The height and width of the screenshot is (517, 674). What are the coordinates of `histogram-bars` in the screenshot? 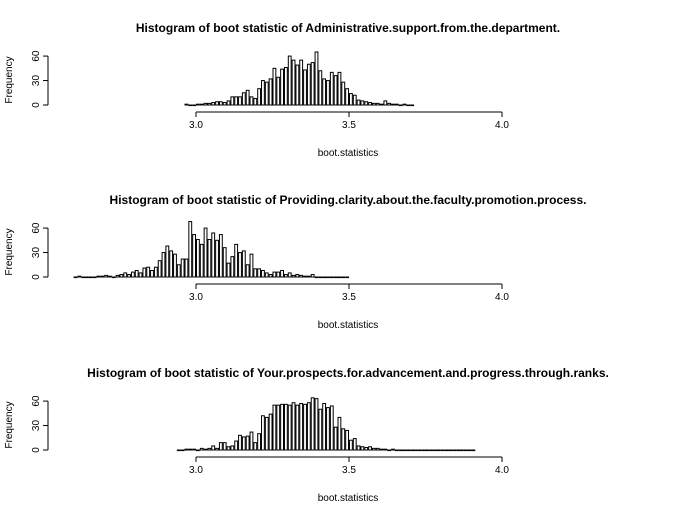 It's located at (299, 79).